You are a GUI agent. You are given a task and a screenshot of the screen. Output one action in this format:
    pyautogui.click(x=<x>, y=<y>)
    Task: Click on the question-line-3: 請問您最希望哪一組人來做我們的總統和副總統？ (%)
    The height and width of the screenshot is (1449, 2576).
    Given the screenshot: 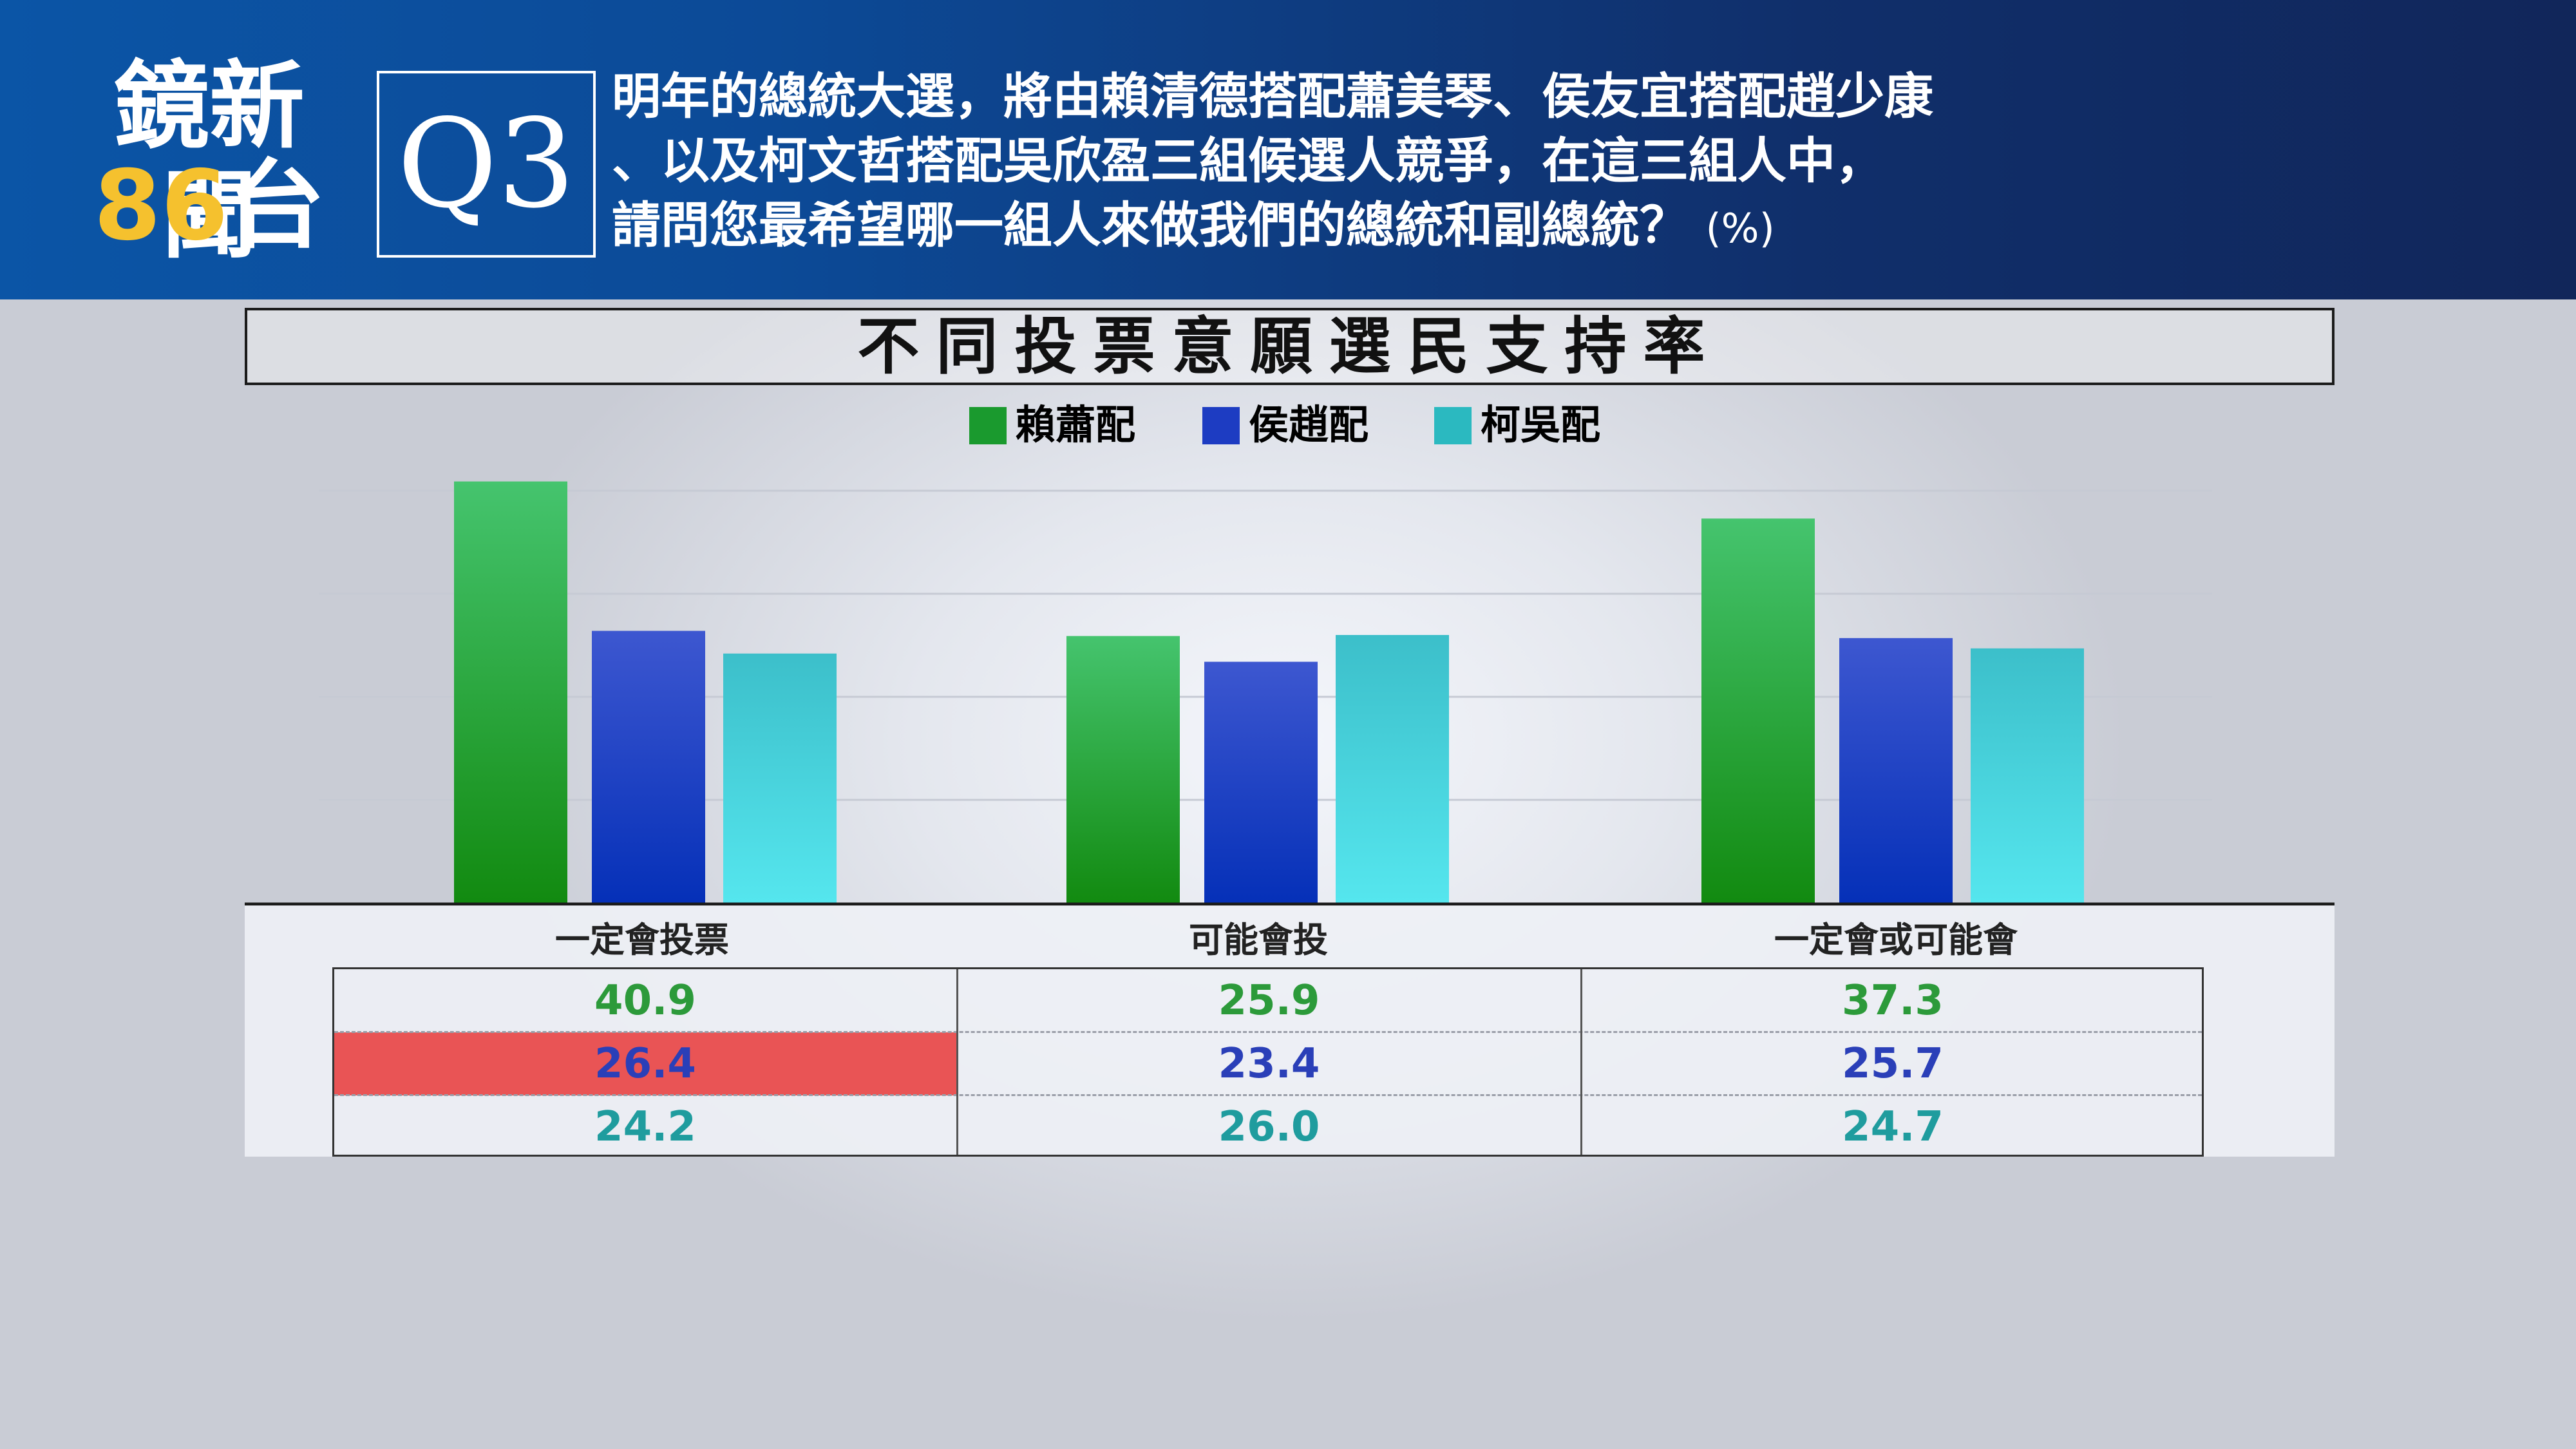 What is the action you would take?
    pyautogui.click(x=1368, y=227)
    